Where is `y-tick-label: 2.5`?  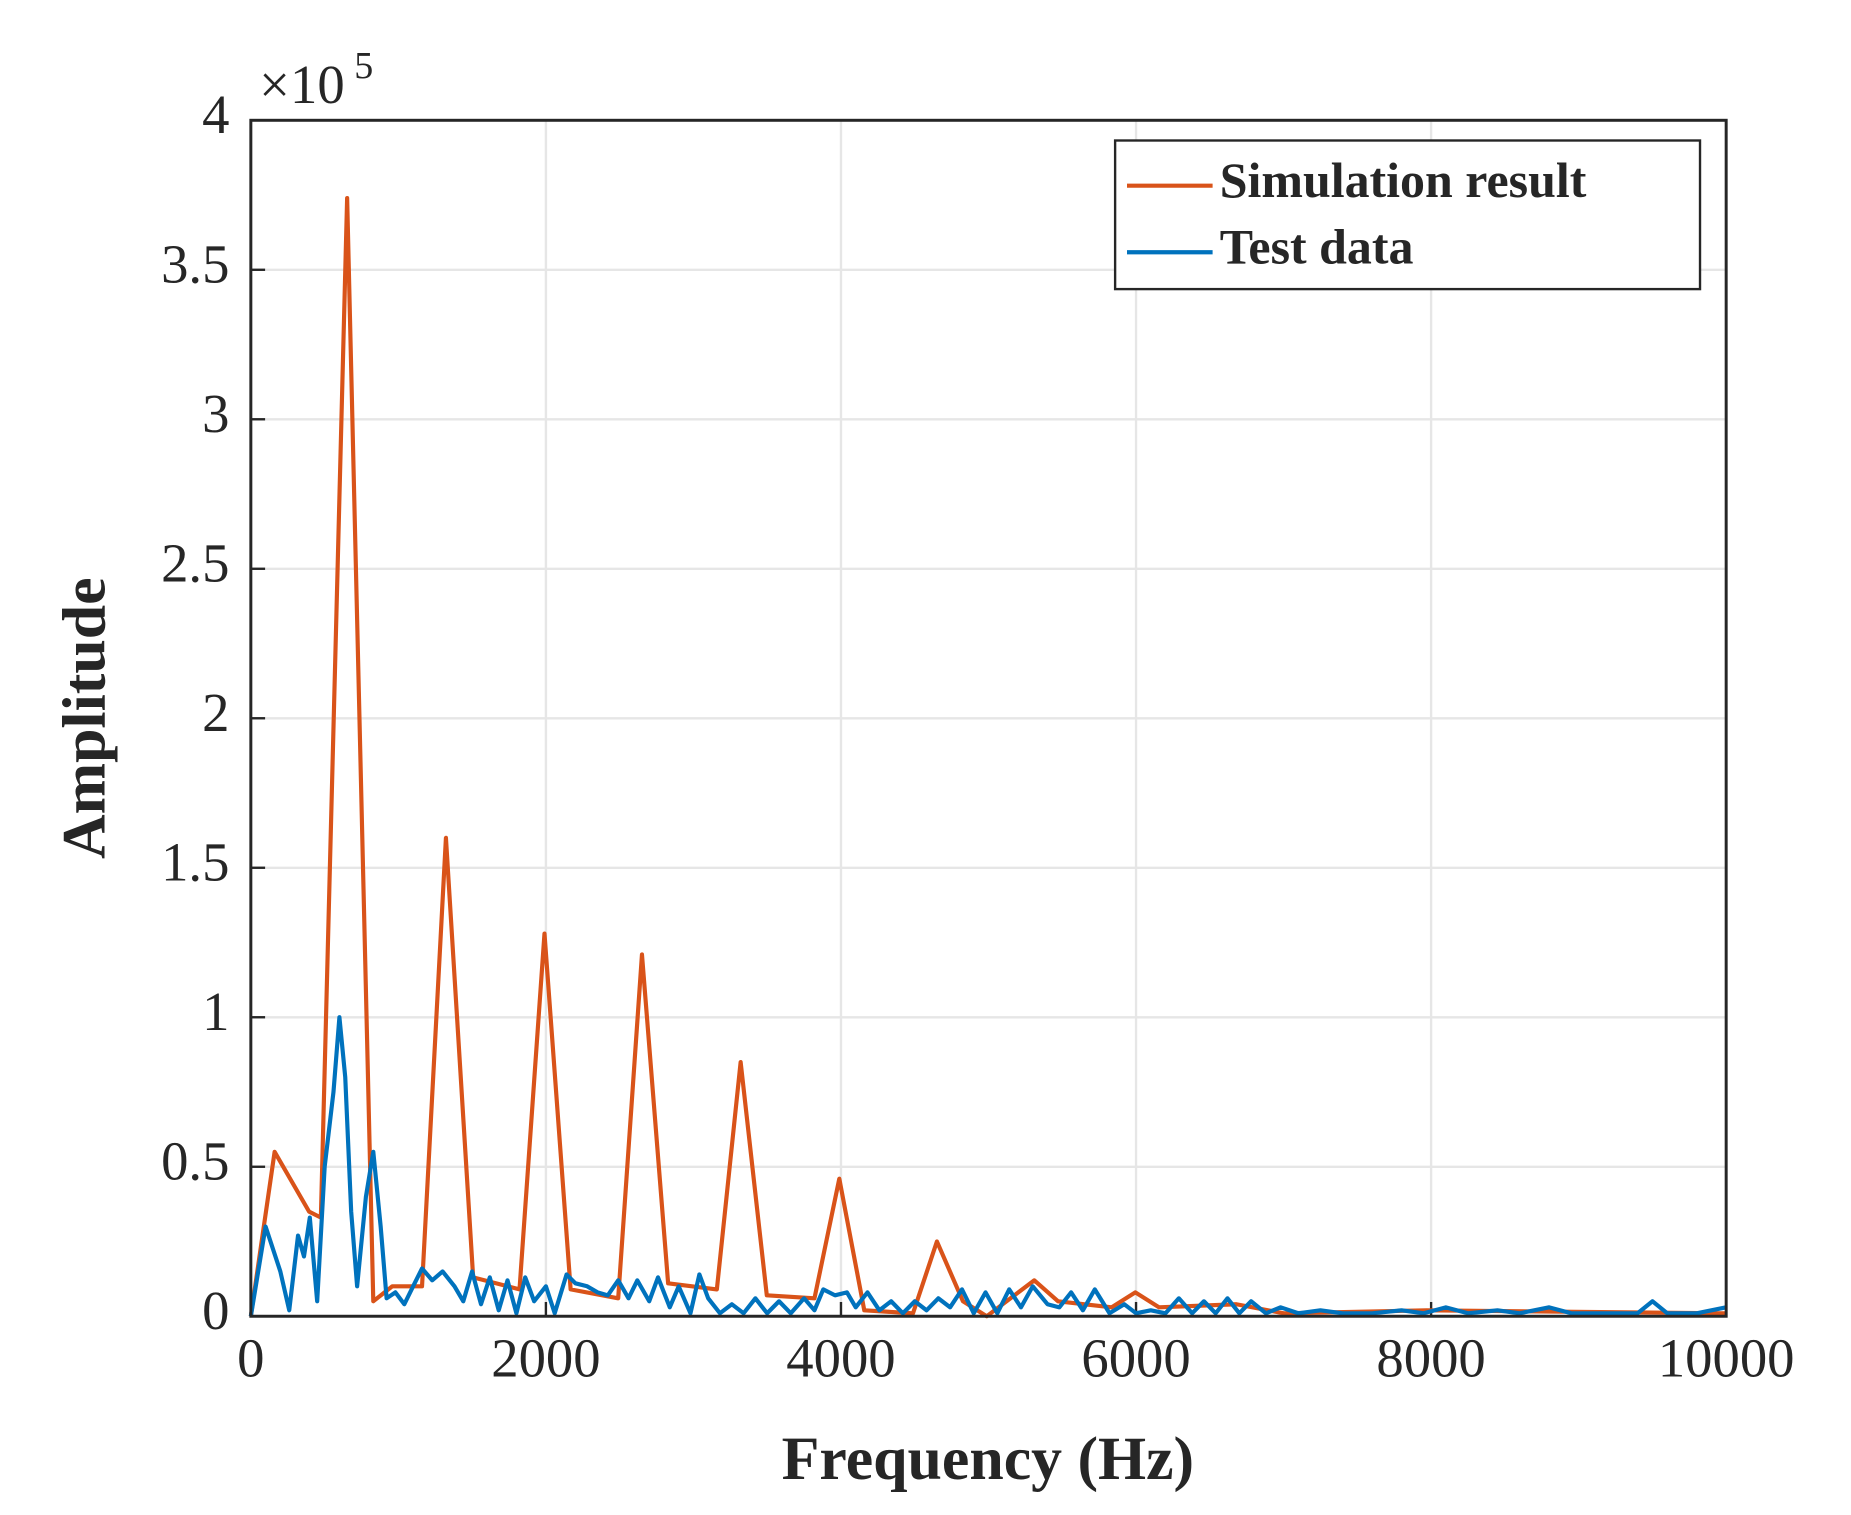 y-tick-label: 2.5 is located at coordinates (195, 562).